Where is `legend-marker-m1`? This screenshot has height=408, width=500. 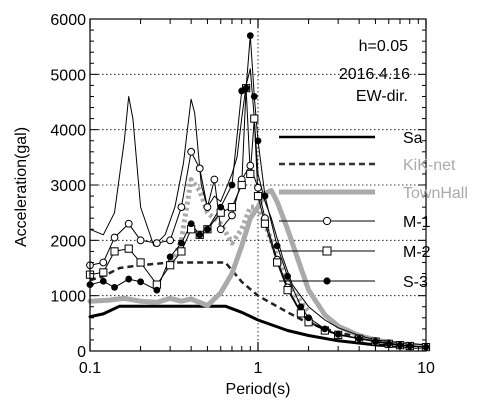 legend-marker-m1 is located at coordinates (327, 221).